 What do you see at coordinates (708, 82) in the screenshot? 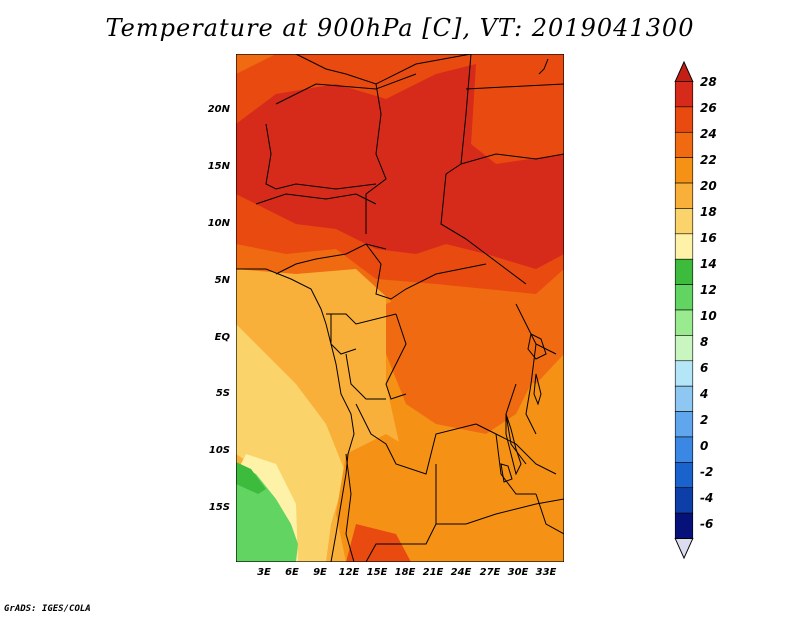
I see `colorbar-label: 28` at bounding box center [708, 82].